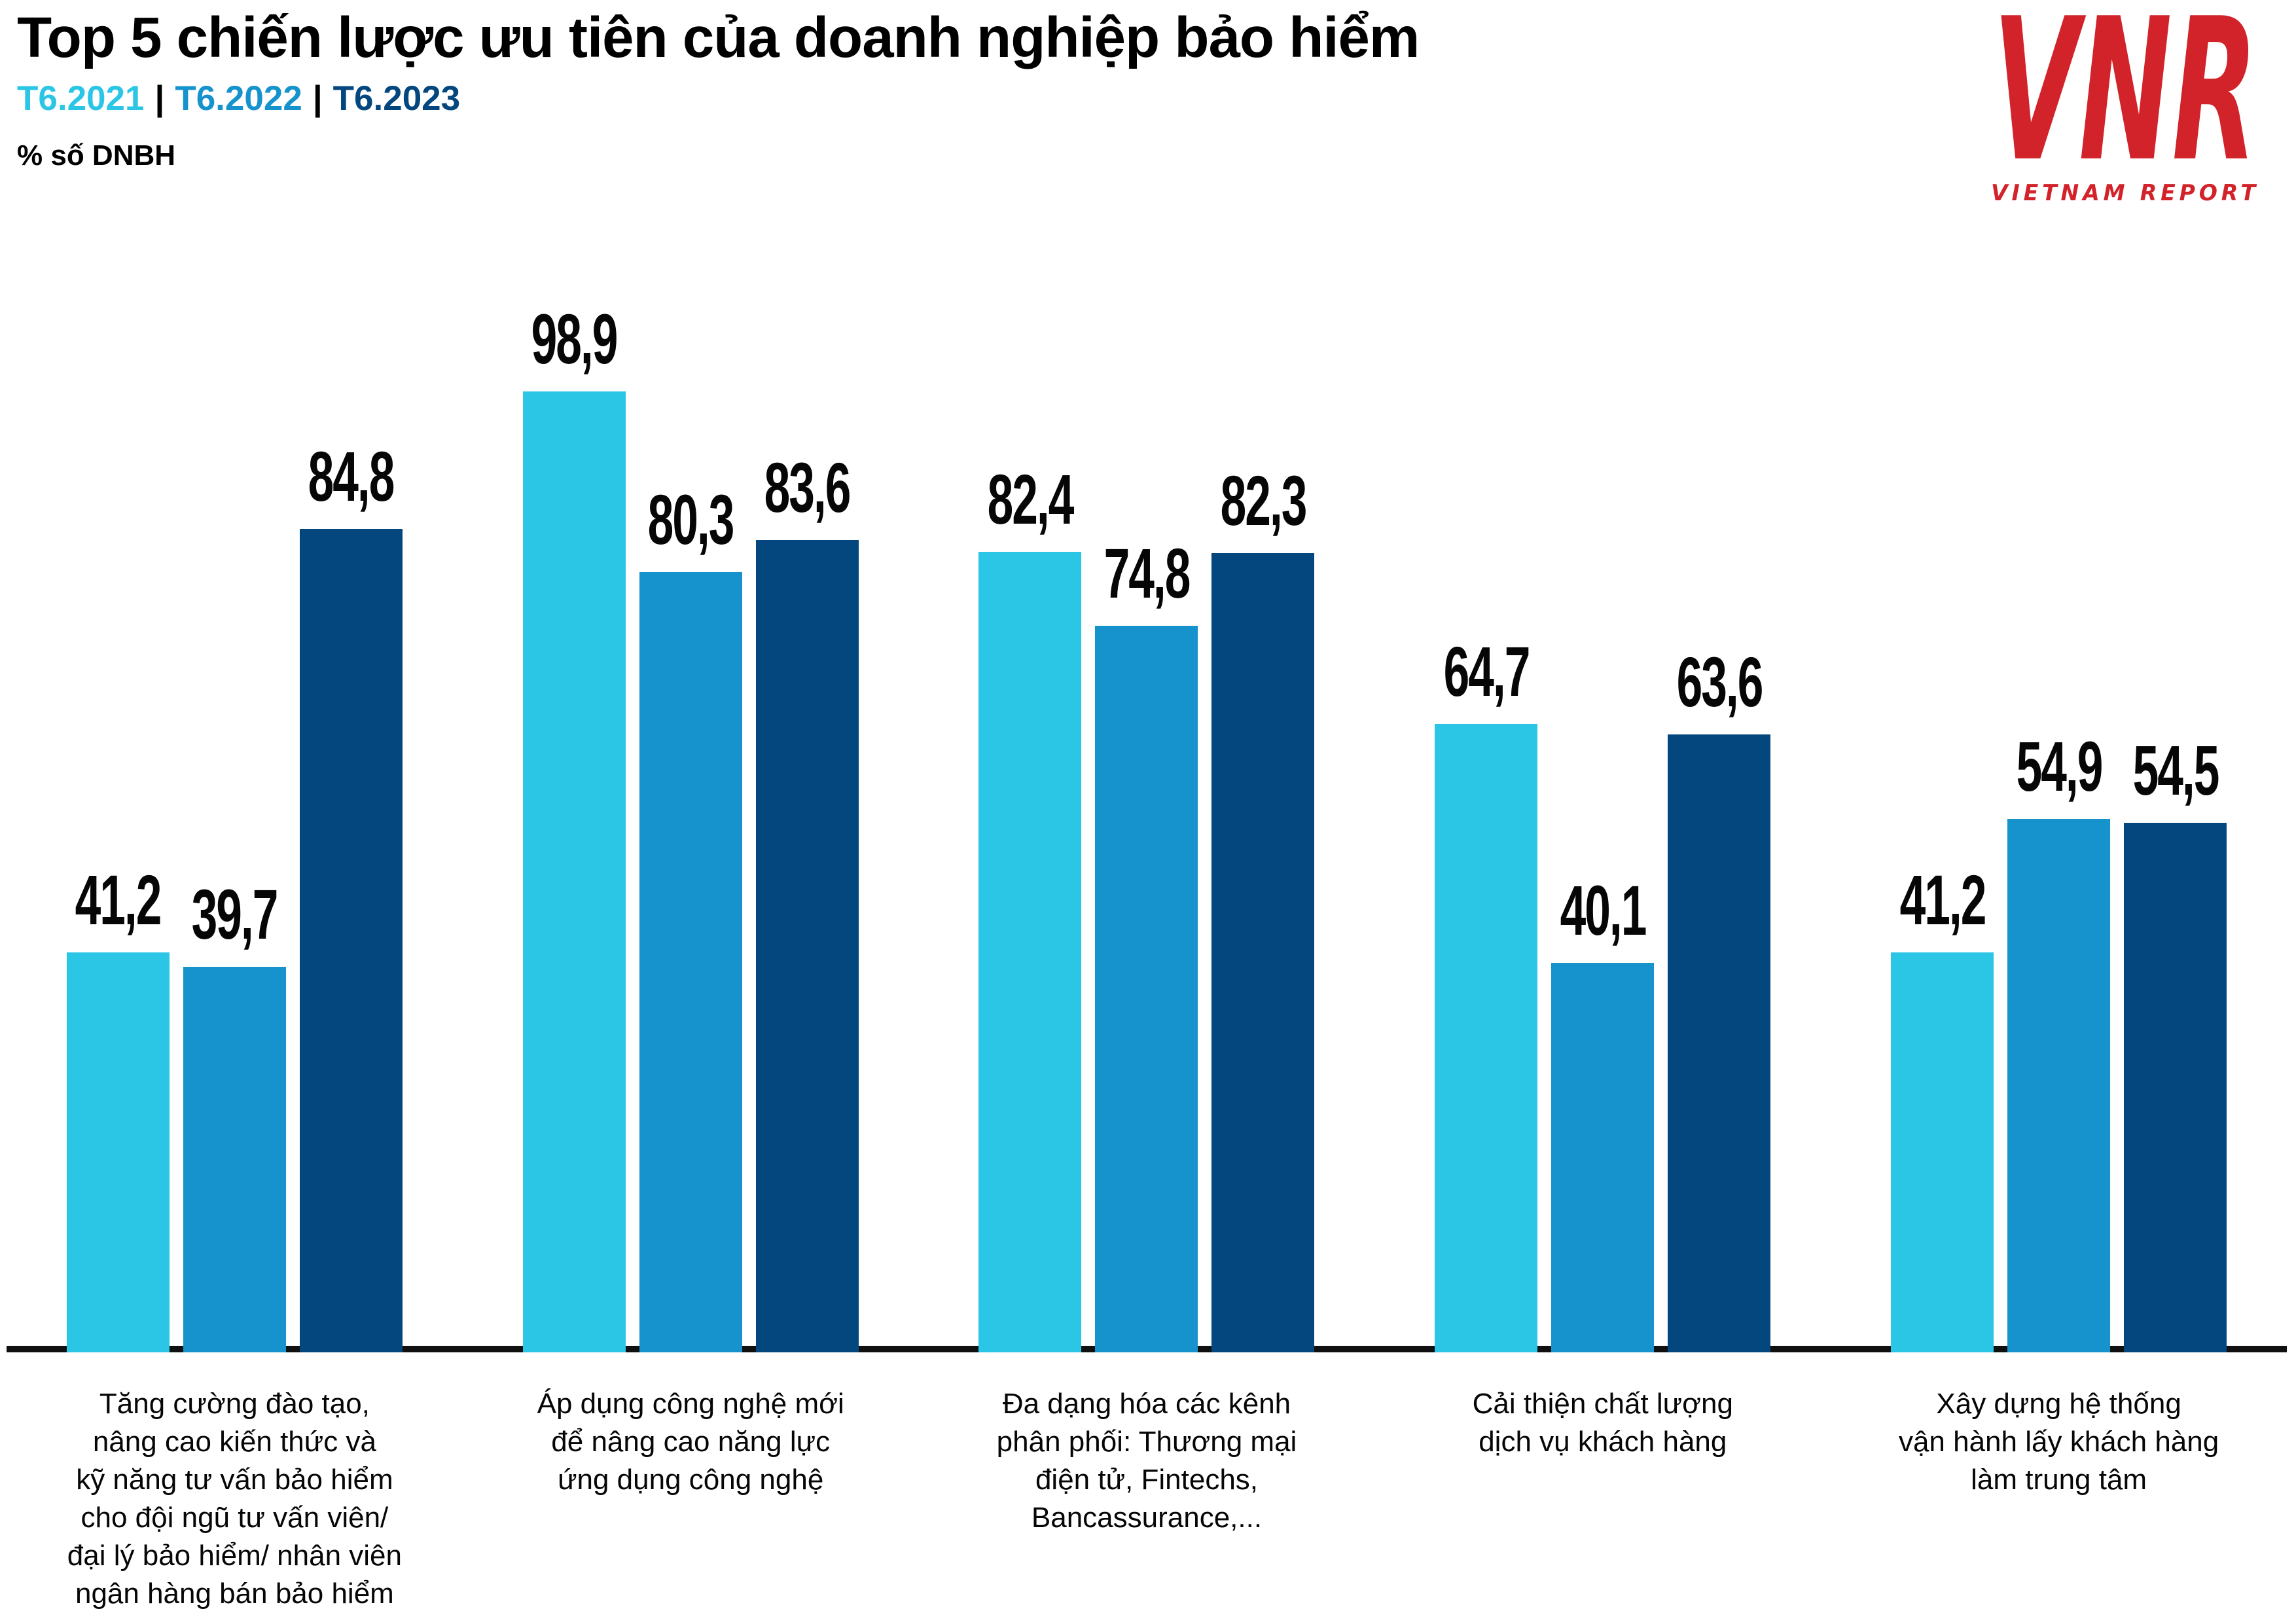 This screenshot has width=2296, height=1624. I want to click on bar-T6.2021-cat4: 64,7, so click(1486, 992).